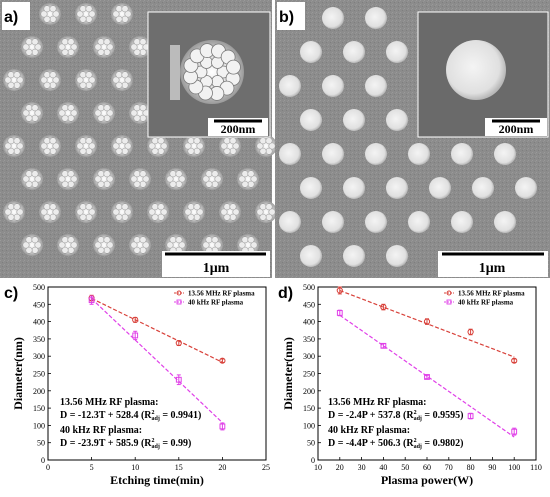 The width and height of the screenshot is (550, 497). Describe the element at coordinates (395, 444) in the screenshot. I see `annotation-equation: D = -4.4P + 506.3 (R2 adj = 0.9802)` at that location.